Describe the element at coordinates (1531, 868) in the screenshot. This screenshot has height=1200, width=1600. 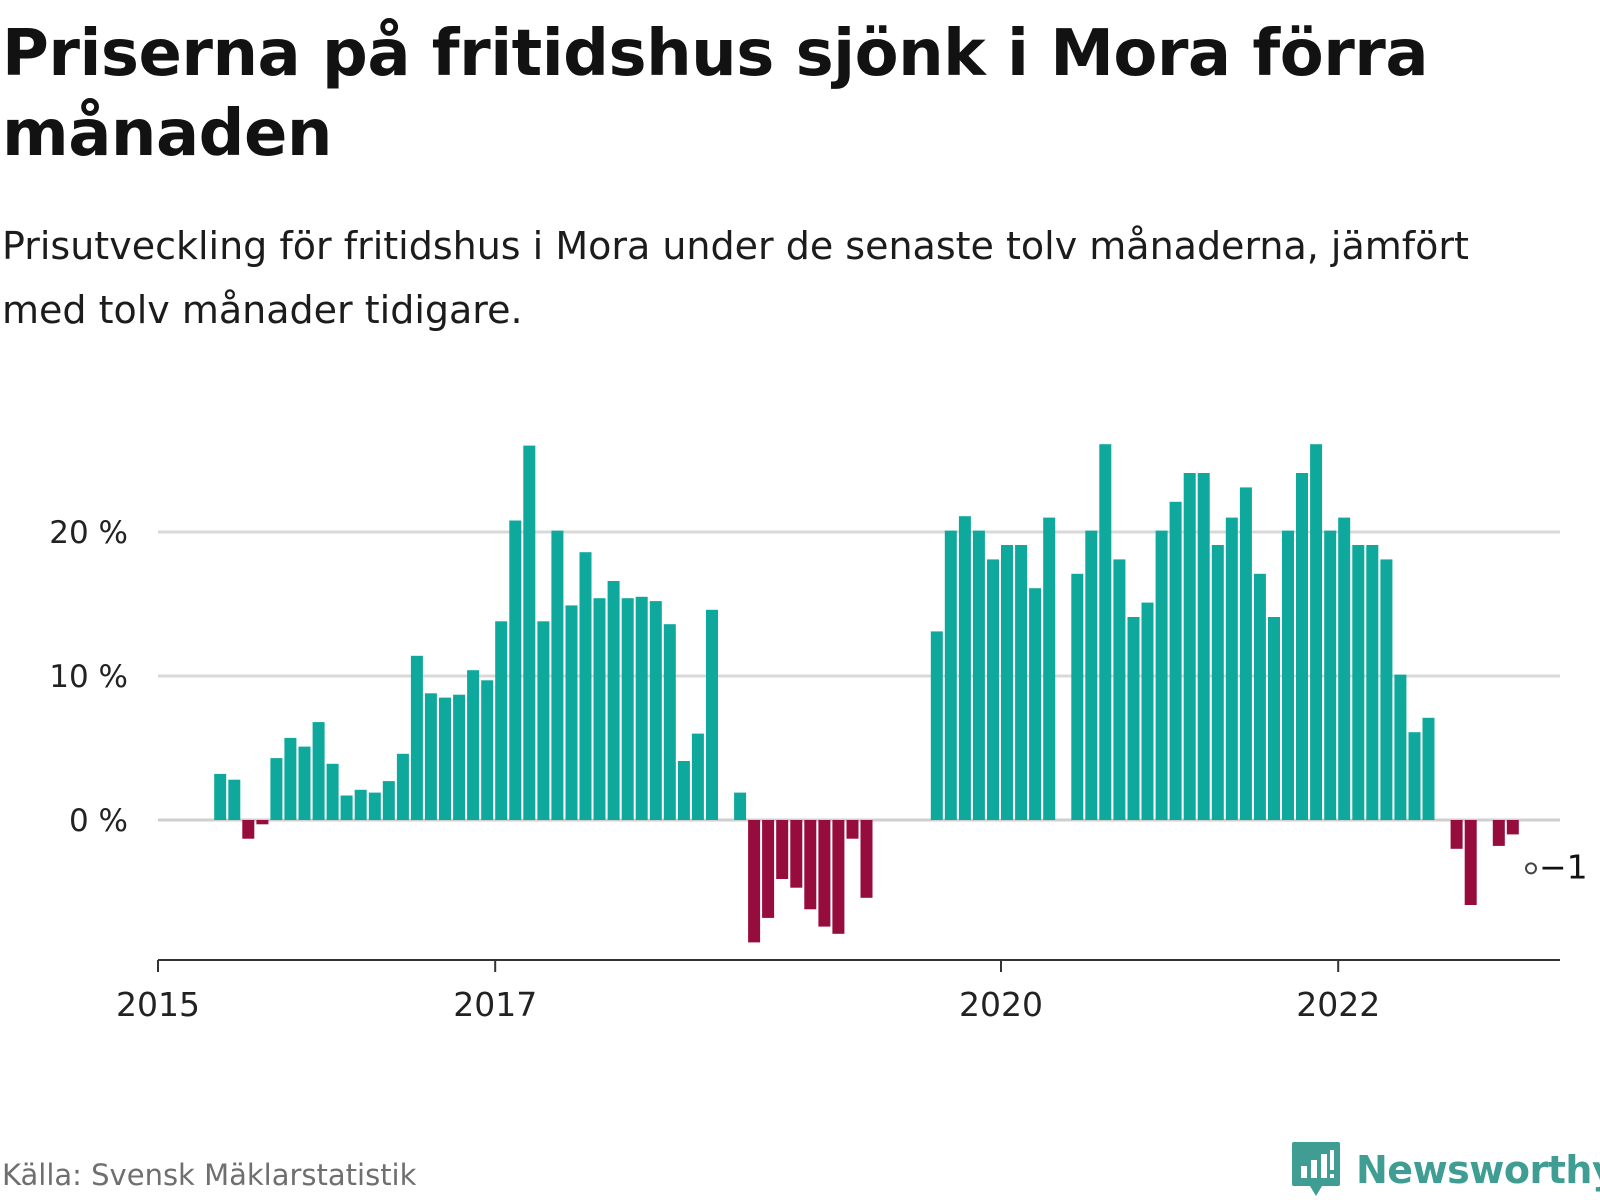
I see `annotation-marker` at that location.